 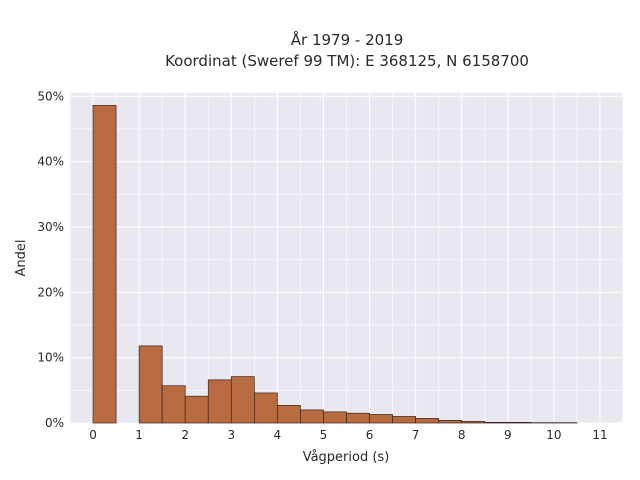 What do you see at coordinates (324, 435) in the screenshot?
I see `x-tick-label: 5` at bounding box center [324, 435].